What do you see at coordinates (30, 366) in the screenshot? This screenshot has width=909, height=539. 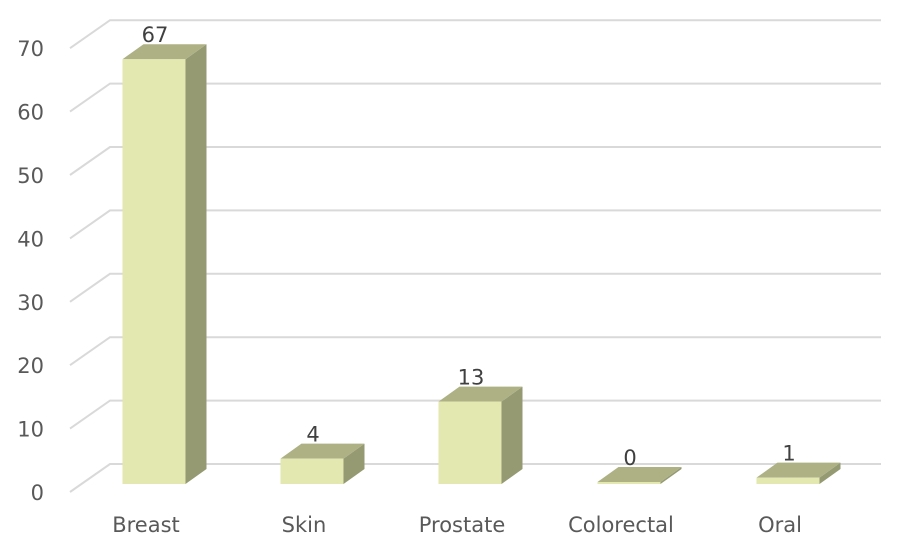 I see `y-tick-label: 20` at bounding box center [30, 366].